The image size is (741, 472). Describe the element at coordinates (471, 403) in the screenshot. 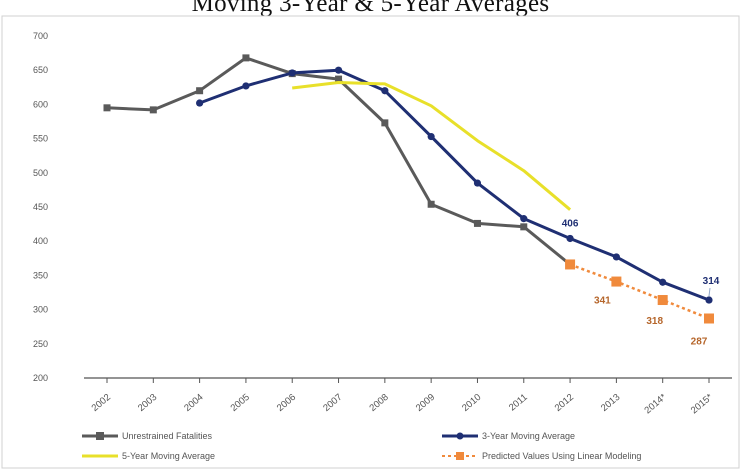

I see `x-tick-label: 2010` at that location.